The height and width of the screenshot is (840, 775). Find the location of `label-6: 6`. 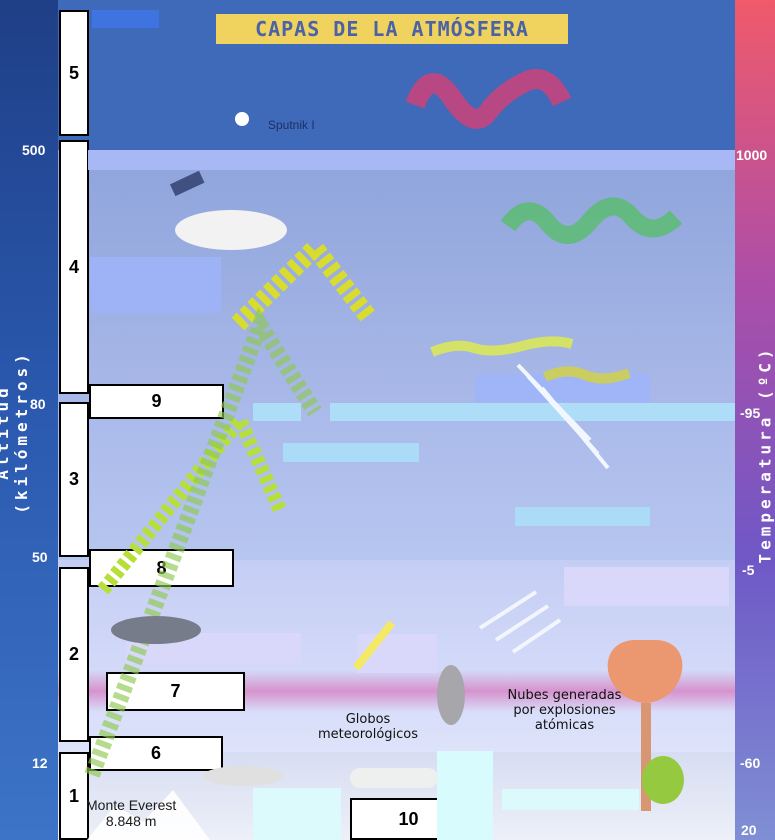

label-6: 6 is located at coordinates (156, 753).